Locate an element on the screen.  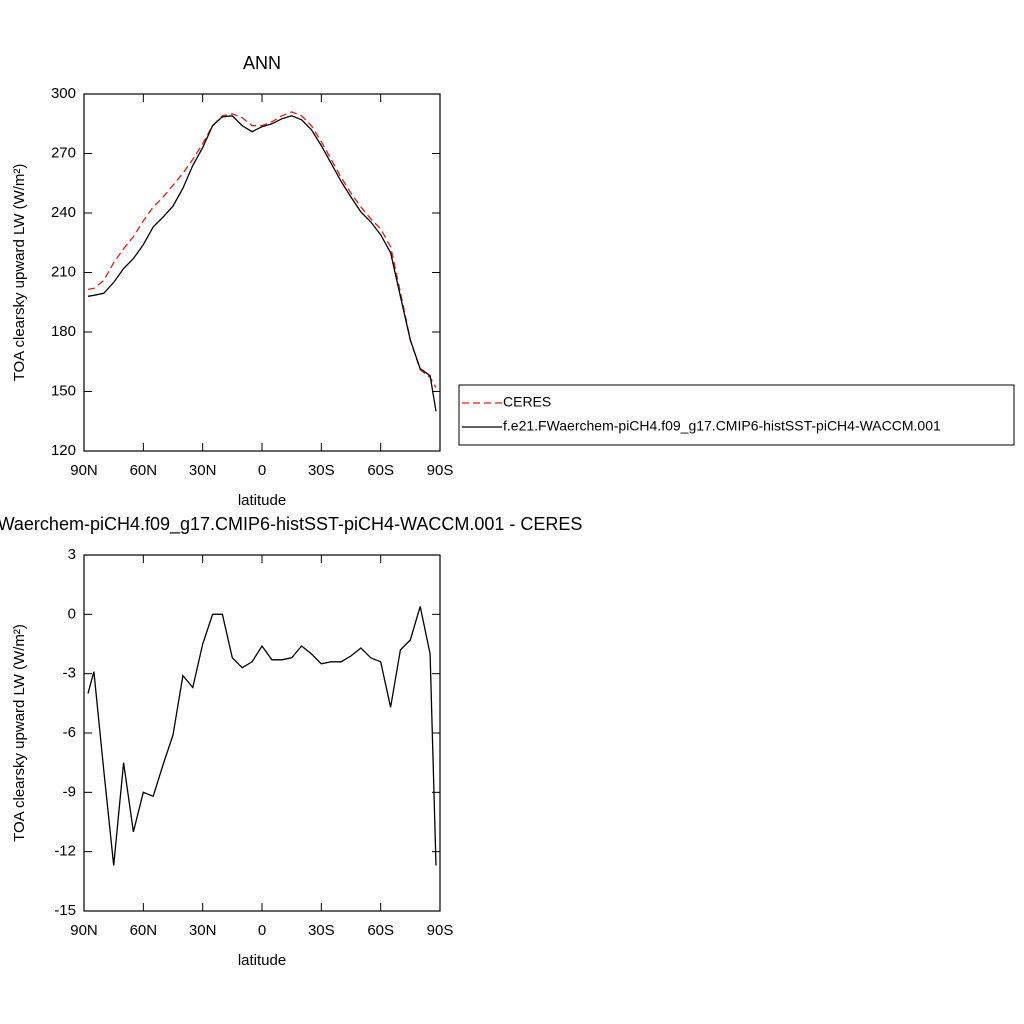
y-tick-label: -9 is located at coordinates (69, 791).